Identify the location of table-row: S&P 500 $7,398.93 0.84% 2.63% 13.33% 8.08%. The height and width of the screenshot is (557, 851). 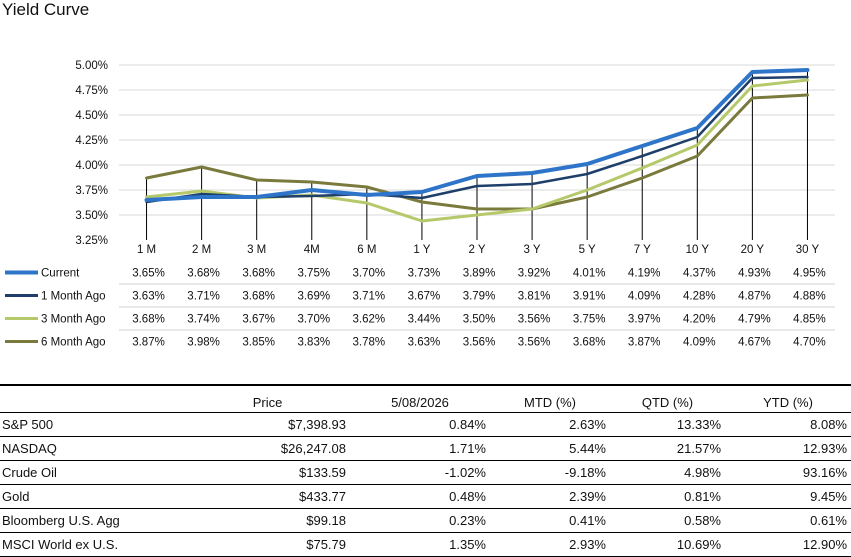
(425, 424).